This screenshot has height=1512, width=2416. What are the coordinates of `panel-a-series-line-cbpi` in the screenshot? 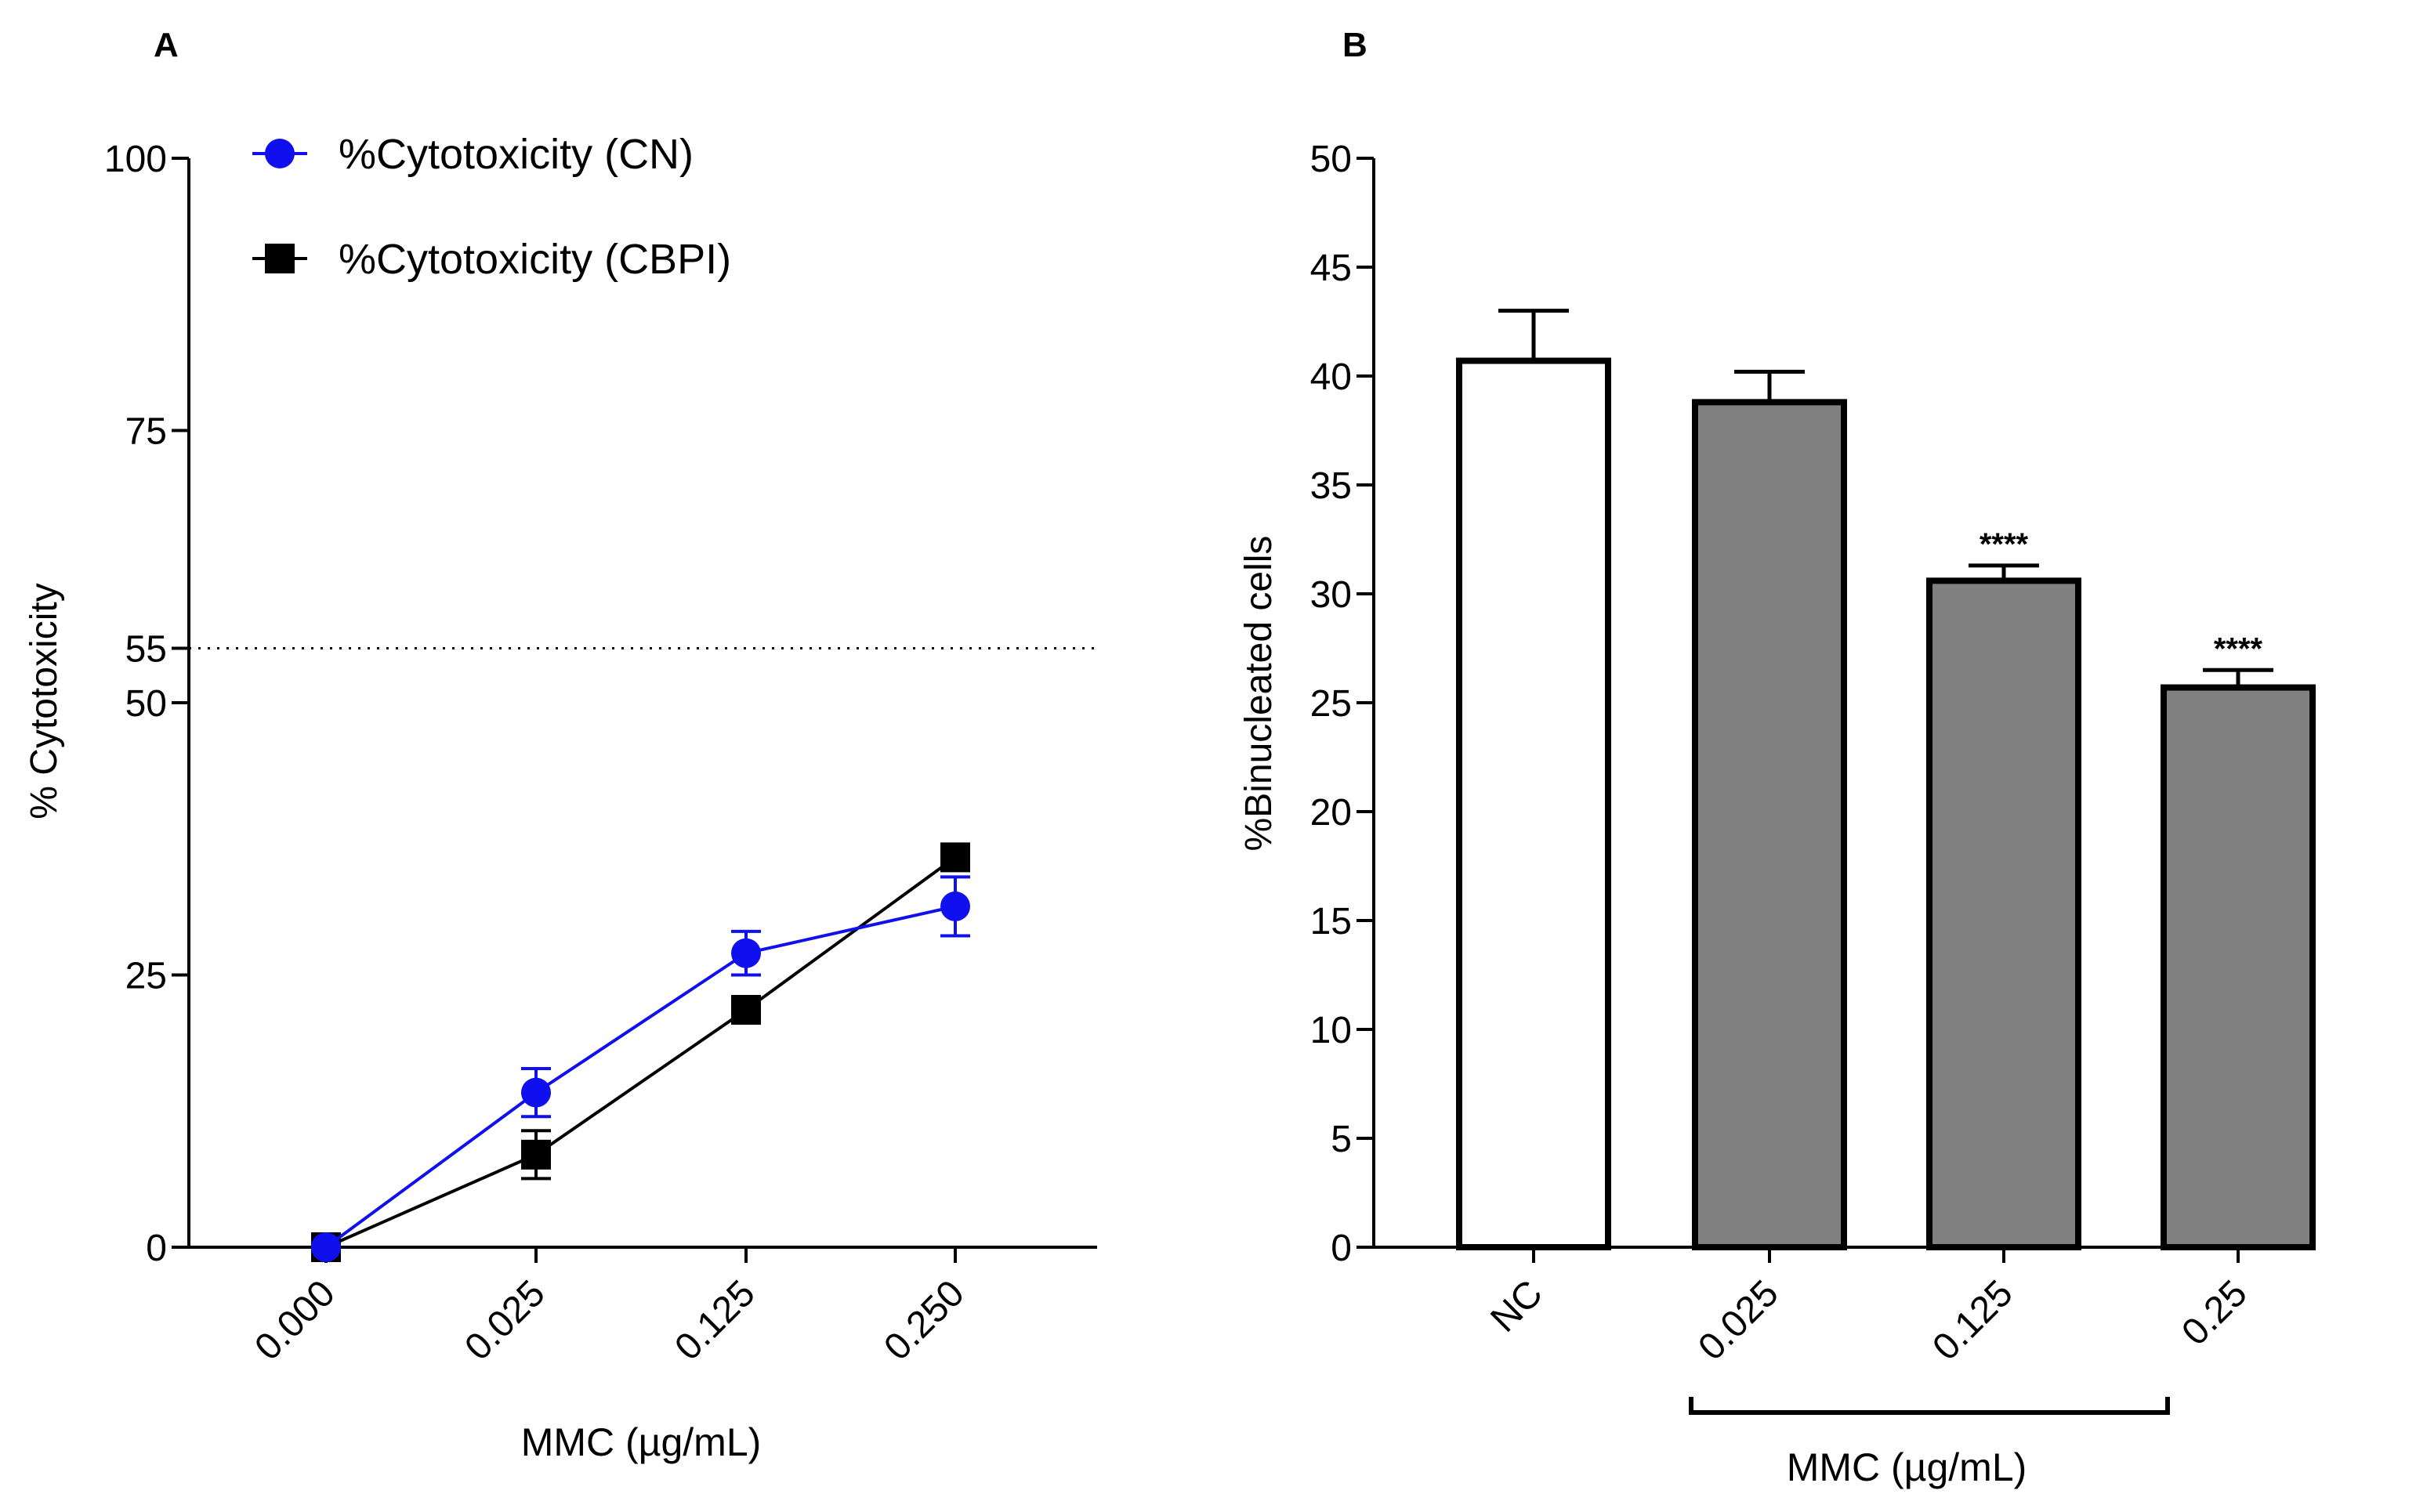 It's located at (641, 1052).